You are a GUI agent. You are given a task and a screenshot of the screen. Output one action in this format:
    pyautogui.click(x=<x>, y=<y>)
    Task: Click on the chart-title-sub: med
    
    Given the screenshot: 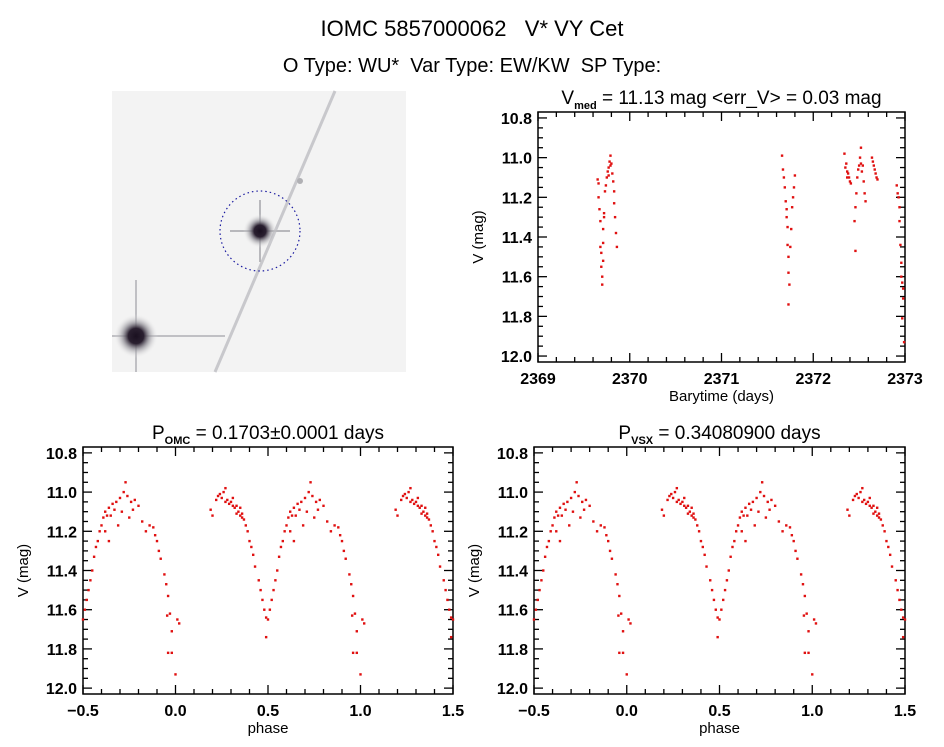 What is the action you would take?
    pyautogui.click(x=585, y=106)
    